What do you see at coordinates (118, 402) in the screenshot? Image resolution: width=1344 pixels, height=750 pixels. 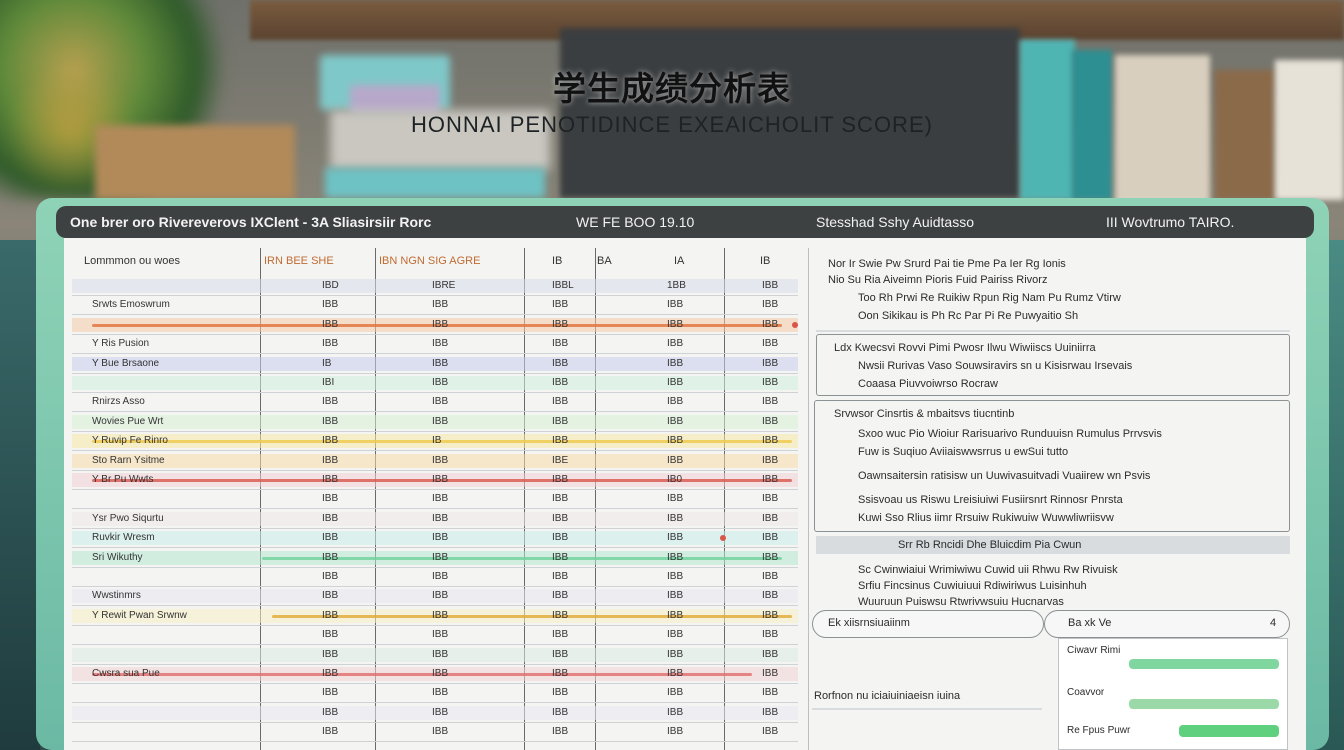 I see `student-name-cell: Rnirzs Asso` at bounding box center [118, 402].